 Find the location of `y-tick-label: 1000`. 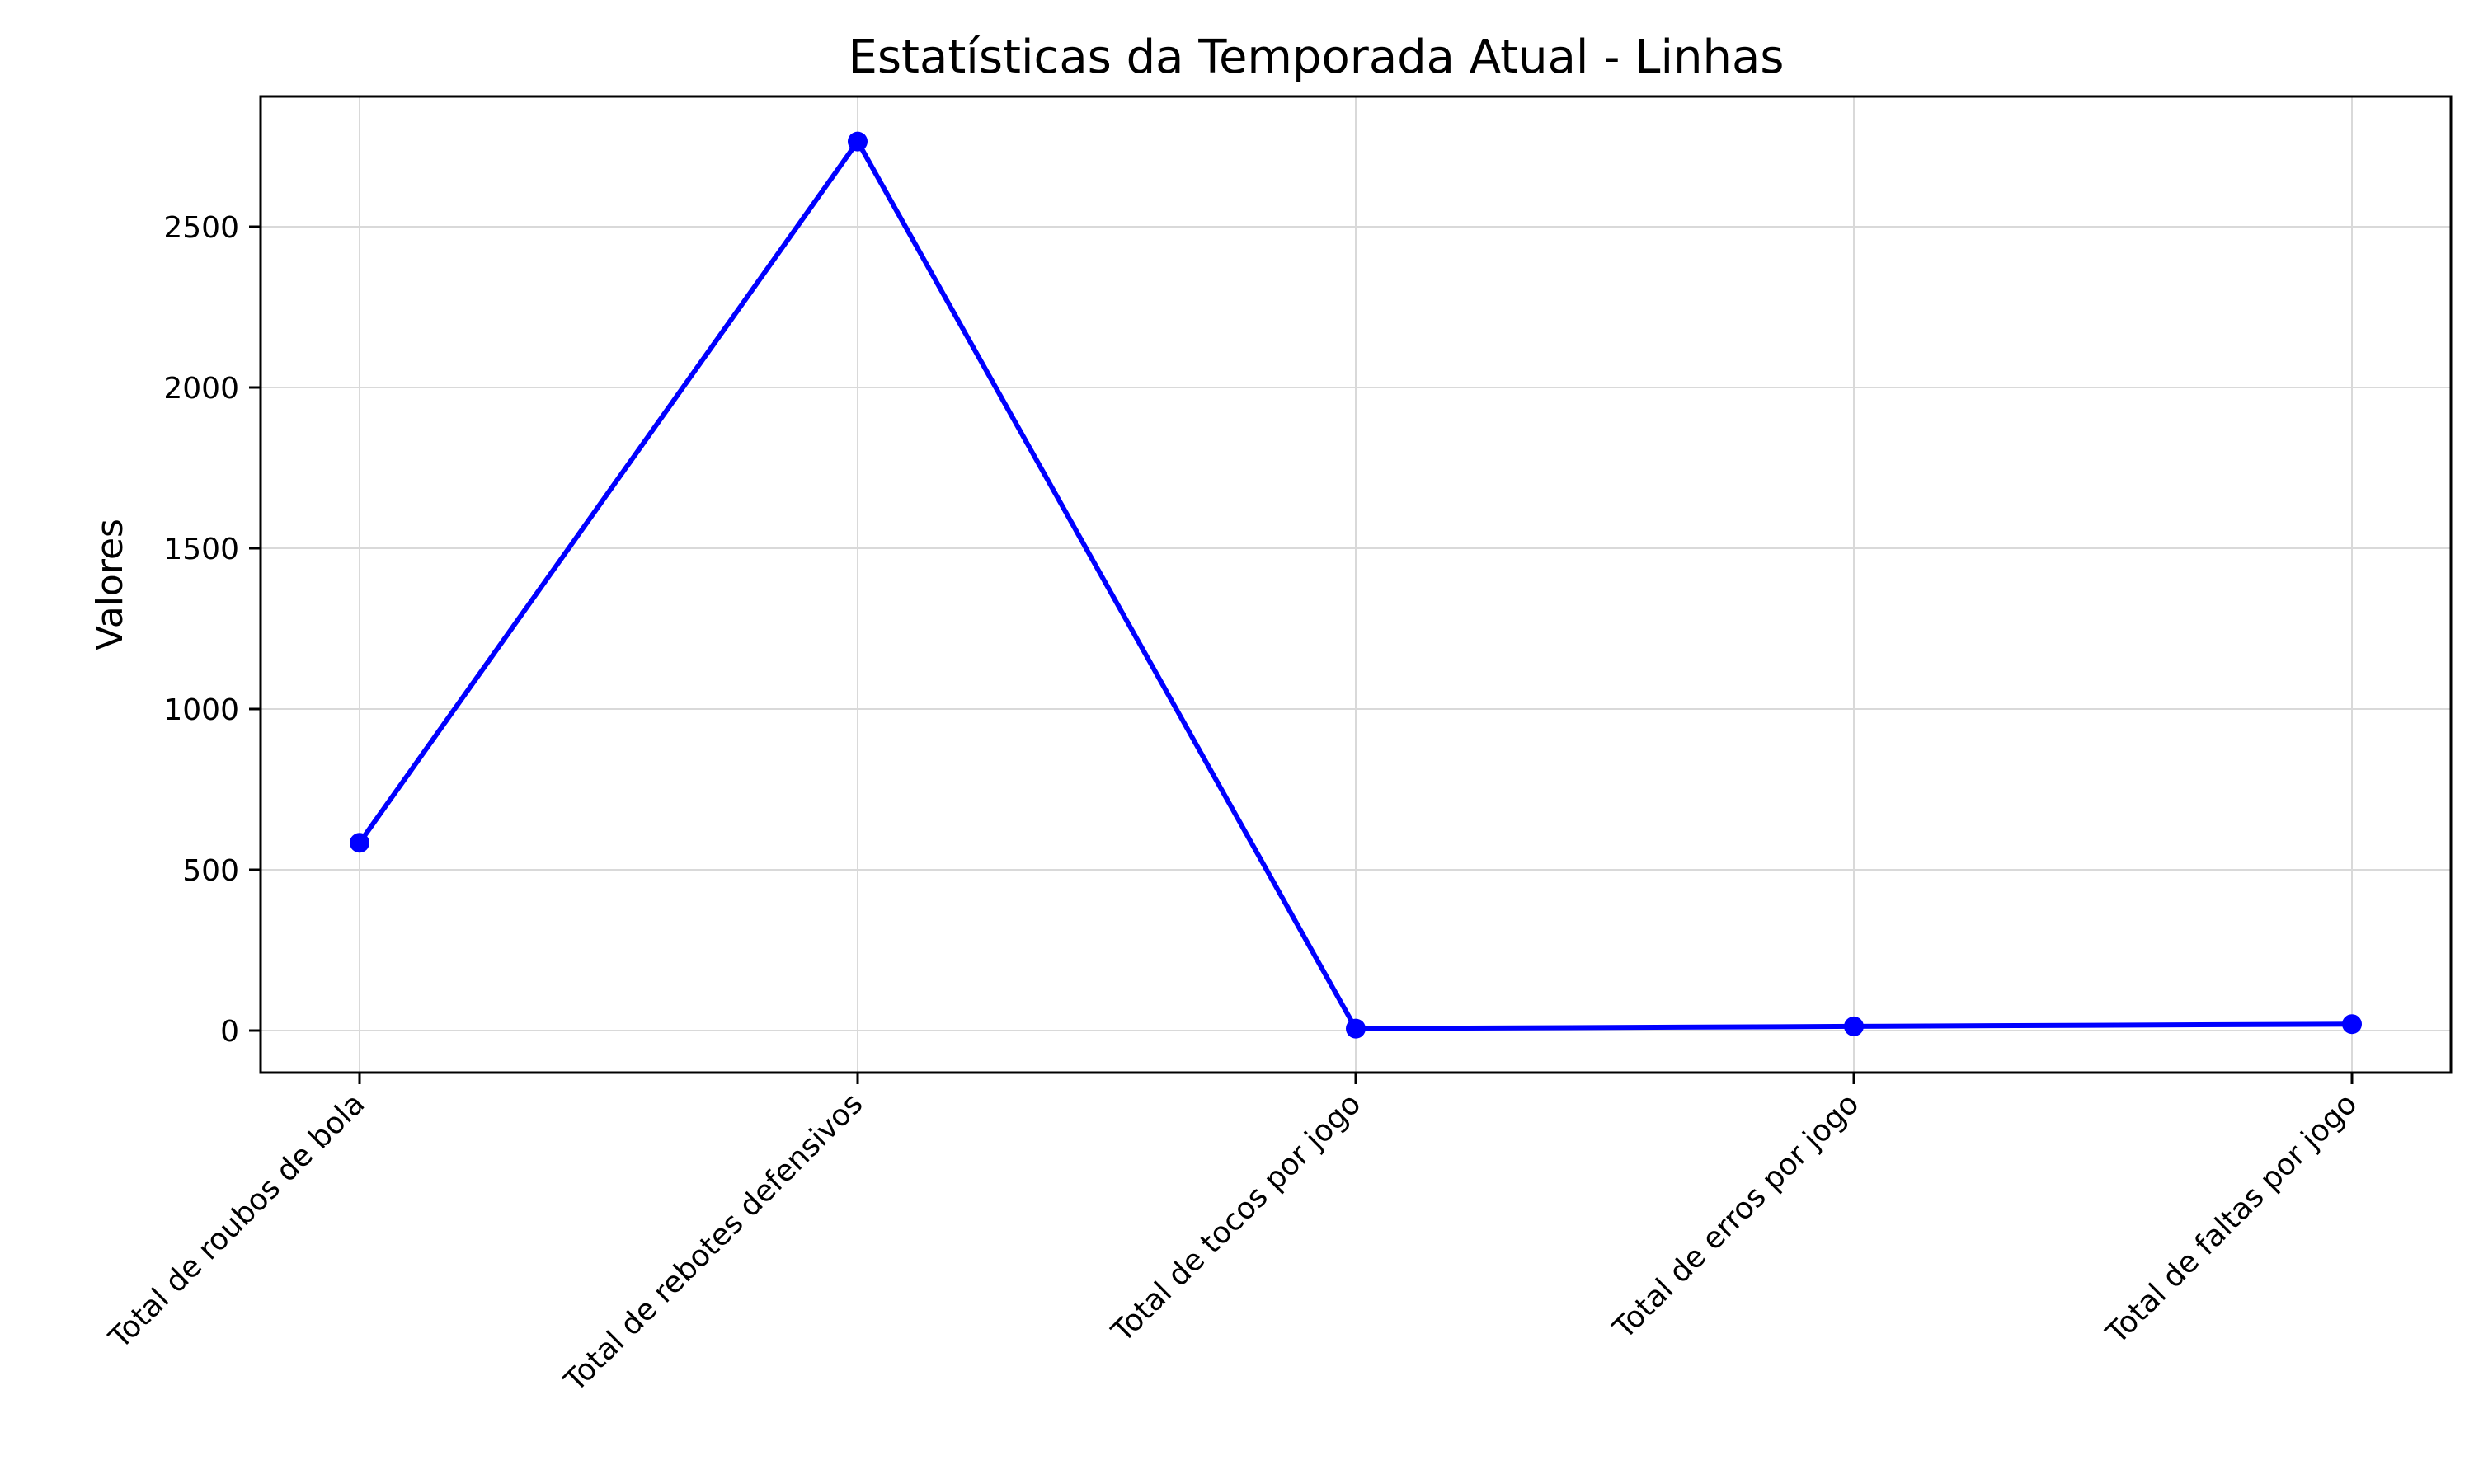

y-tick-label: 1000 is located at coordinates (201, 710).